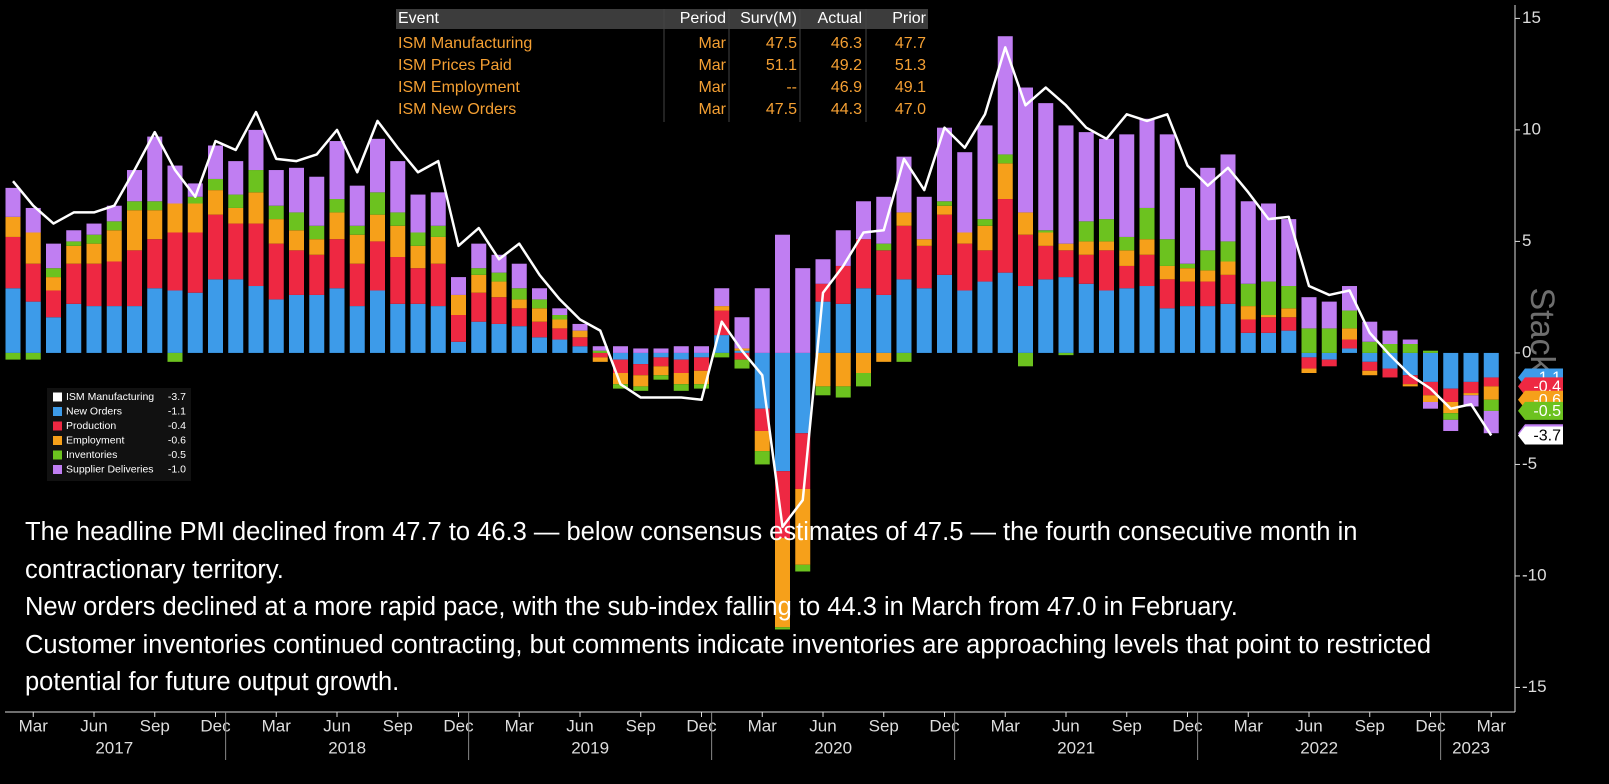 The image size is (1609, 784). What do you see at coordinates (1531, 128) in the screenshot?
I see `y-tick-label: 10` at bounding box center [1531, 128].